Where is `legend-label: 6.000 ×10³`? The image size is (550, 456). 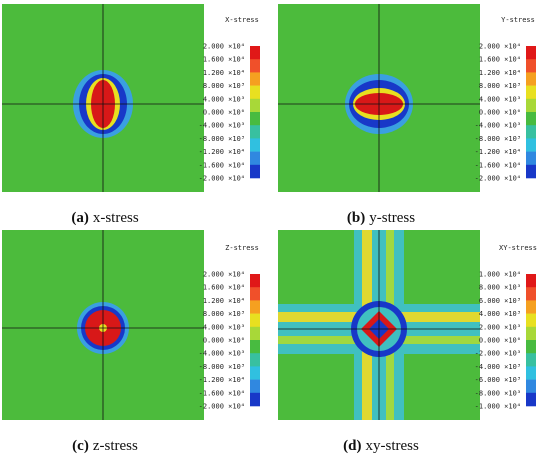
legend-label: 6.000 ×10³ is located at coordinates (500, 301).